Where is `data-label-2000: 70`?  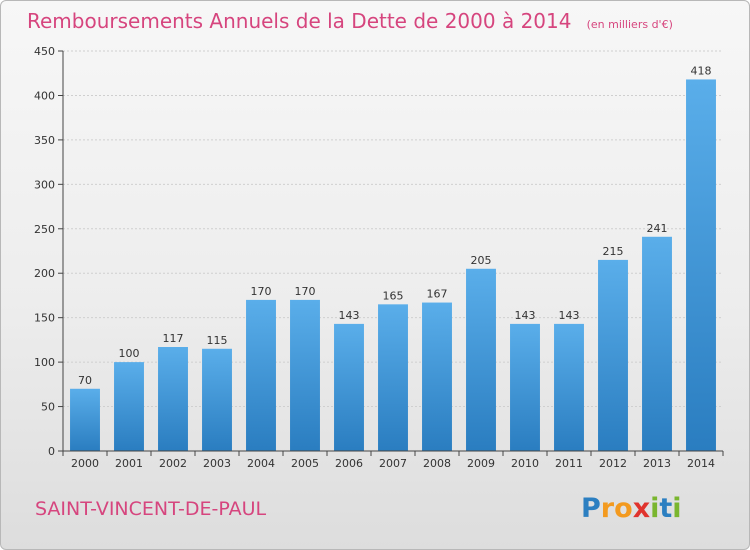 data-label-2000: 70 is located at coordinates (85, 380).